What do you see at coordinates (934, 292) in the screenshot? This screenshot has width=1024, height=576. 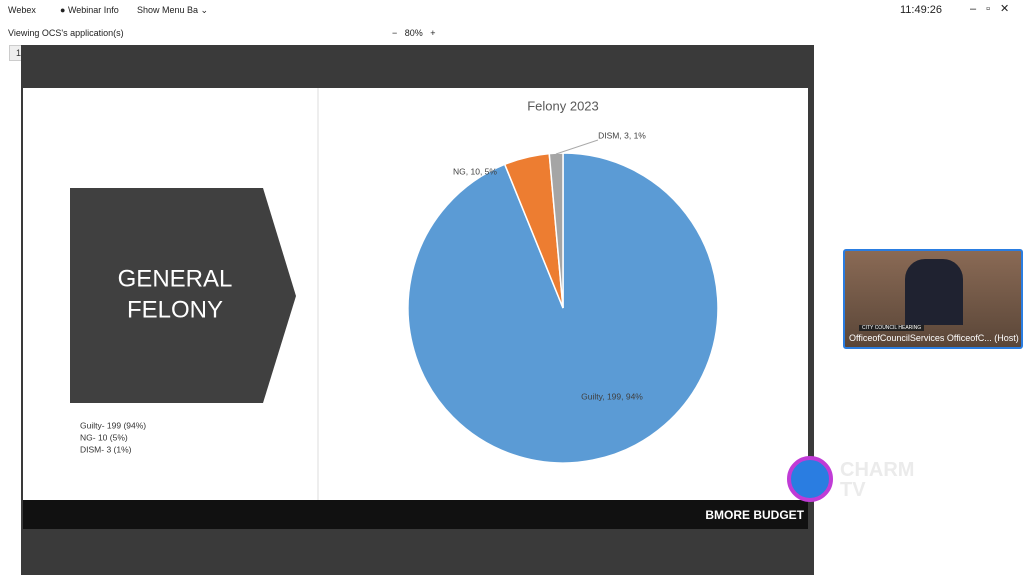 I see `speaker` at bounding box center [934, 292].